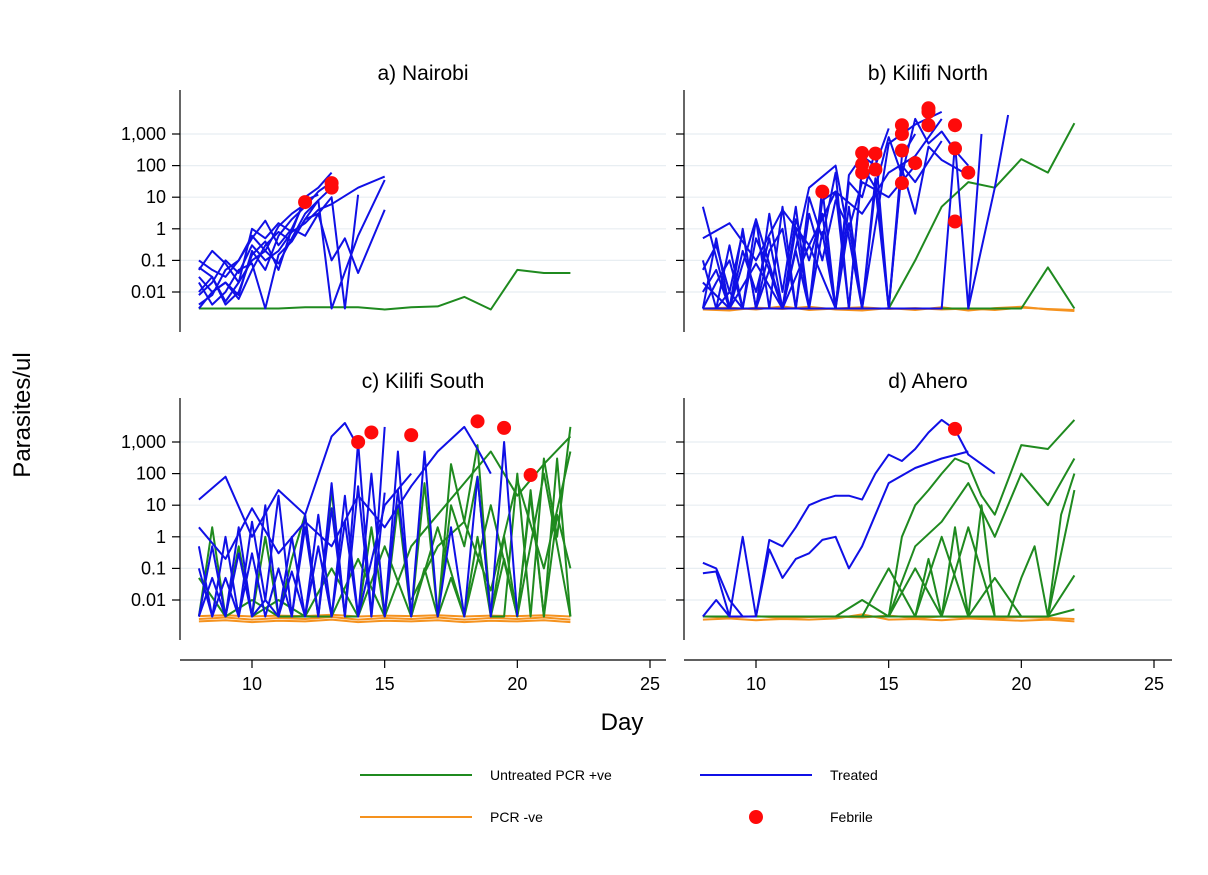 The height and width of the screenshot is (875, 1208). I want to click on panel-title: a) Nairobi, so click(422, 73).